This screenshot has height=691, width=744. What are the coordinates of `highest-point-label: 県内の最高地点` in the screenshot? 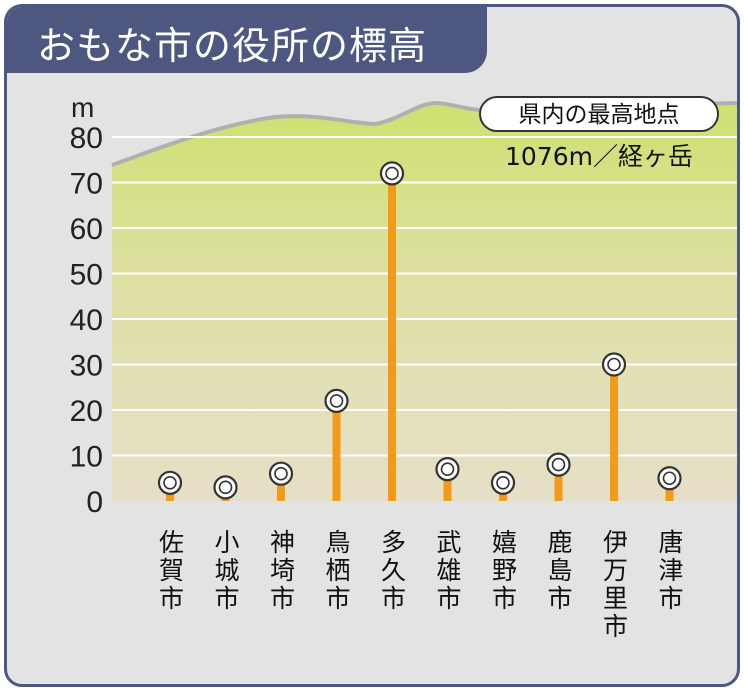 It's located at (599, 115).